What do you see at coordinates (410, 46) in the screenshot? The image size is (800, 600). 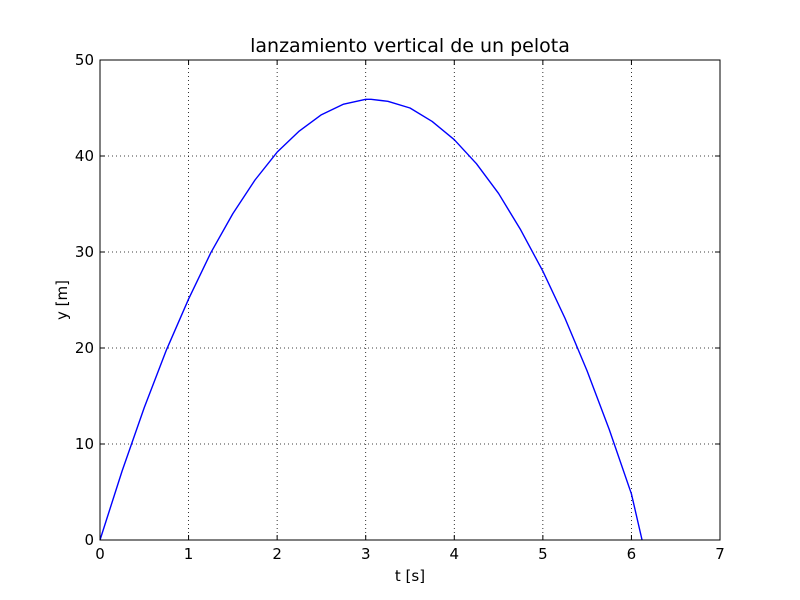 I see `chart-title: lanzamiento vertical de un pelota` at bounding box center [410, 46].